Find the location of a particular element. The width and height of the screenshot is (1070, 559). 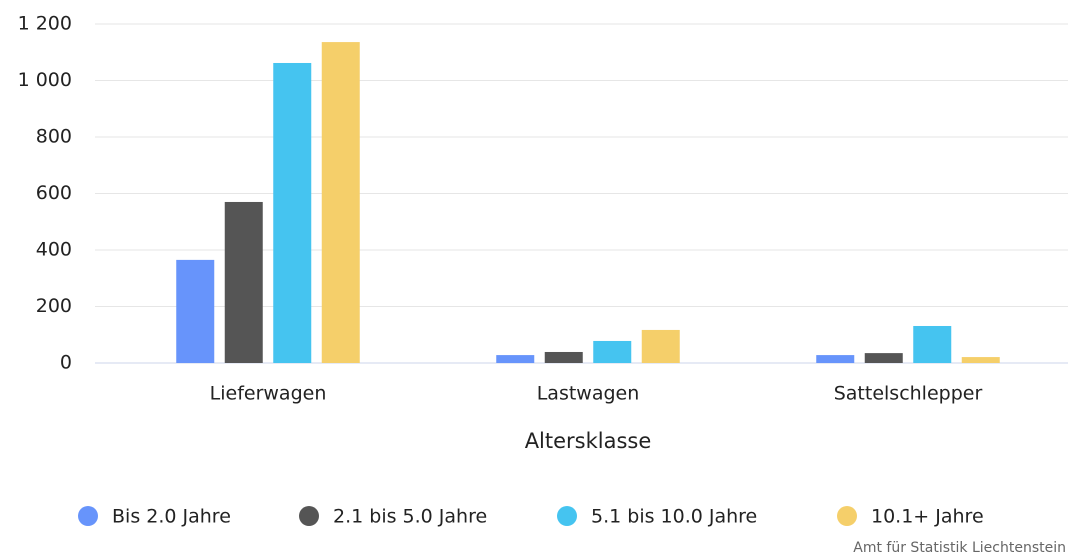

x-tick-label: Lastwagen is located at coordinates (588, 394).